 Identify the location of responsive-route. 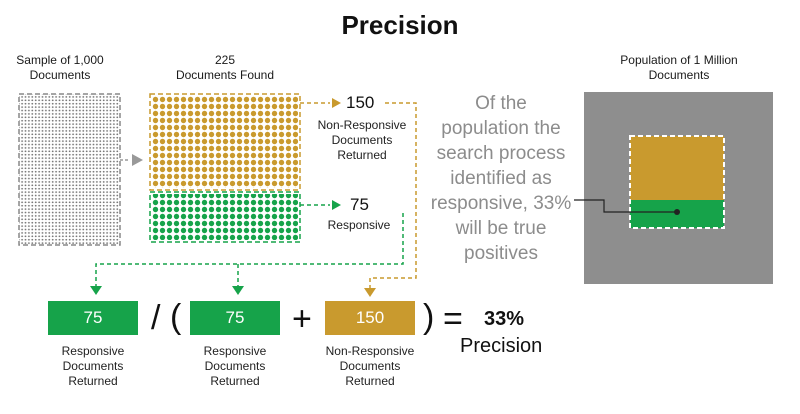
(249, 249).